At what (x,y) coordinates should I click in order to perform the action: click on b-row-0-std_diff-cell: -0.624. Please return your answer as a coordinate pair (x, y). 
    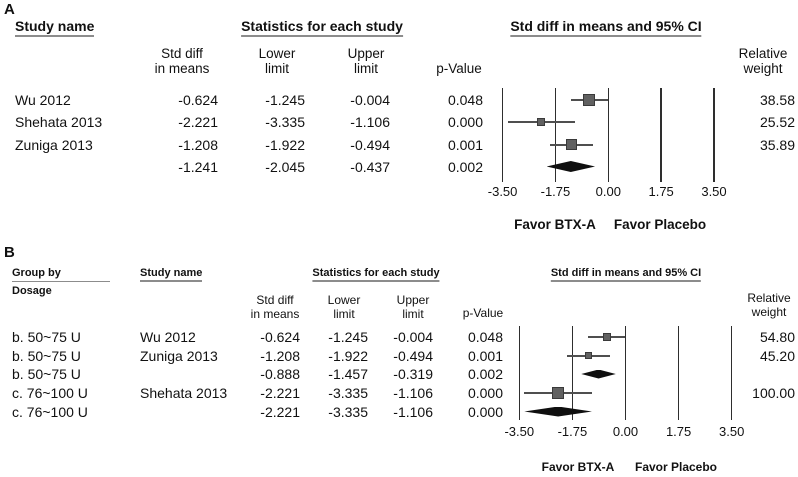
    Looking at the image, I should click on (280, 336).